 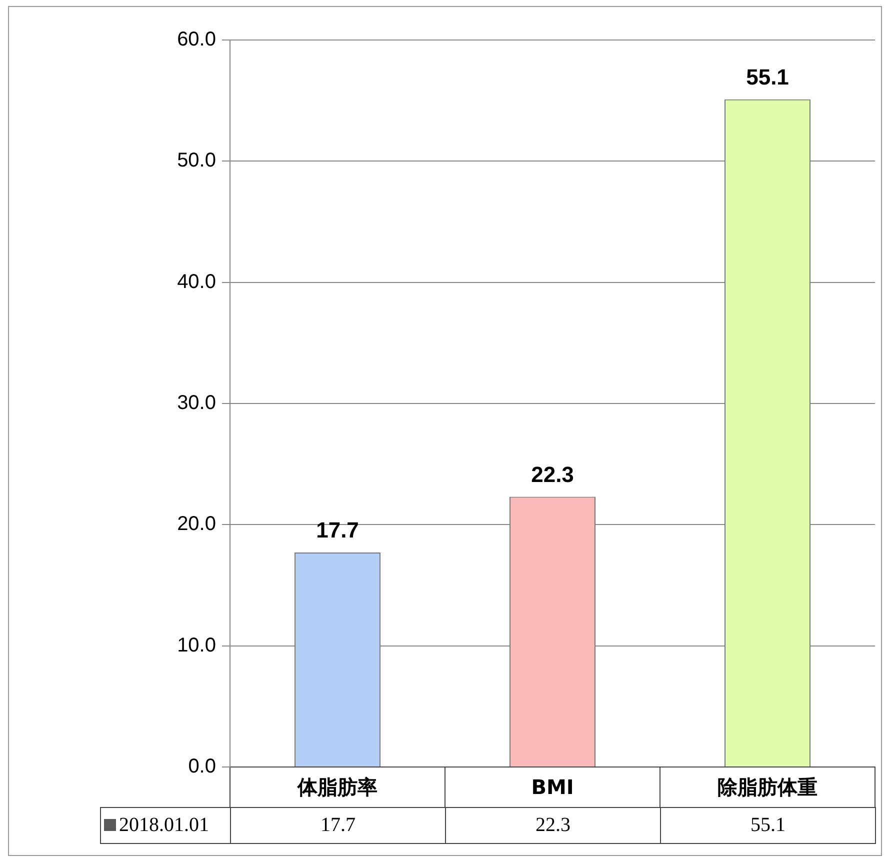 I want to click on data-label: 55.1, so click(x=768, y=826).